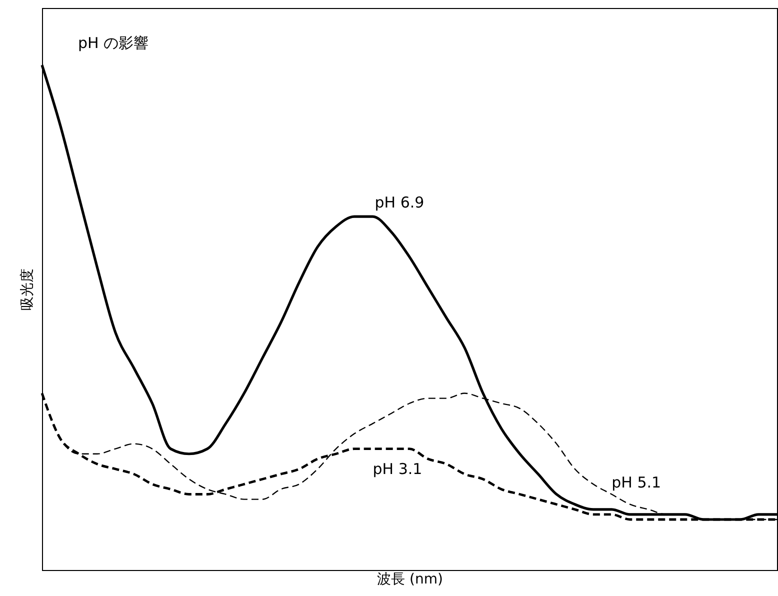  What do you see at coordinates (113, 43) in the screenshot?
I see `chart-title: pH の影響` at bounding box center [113, 43].